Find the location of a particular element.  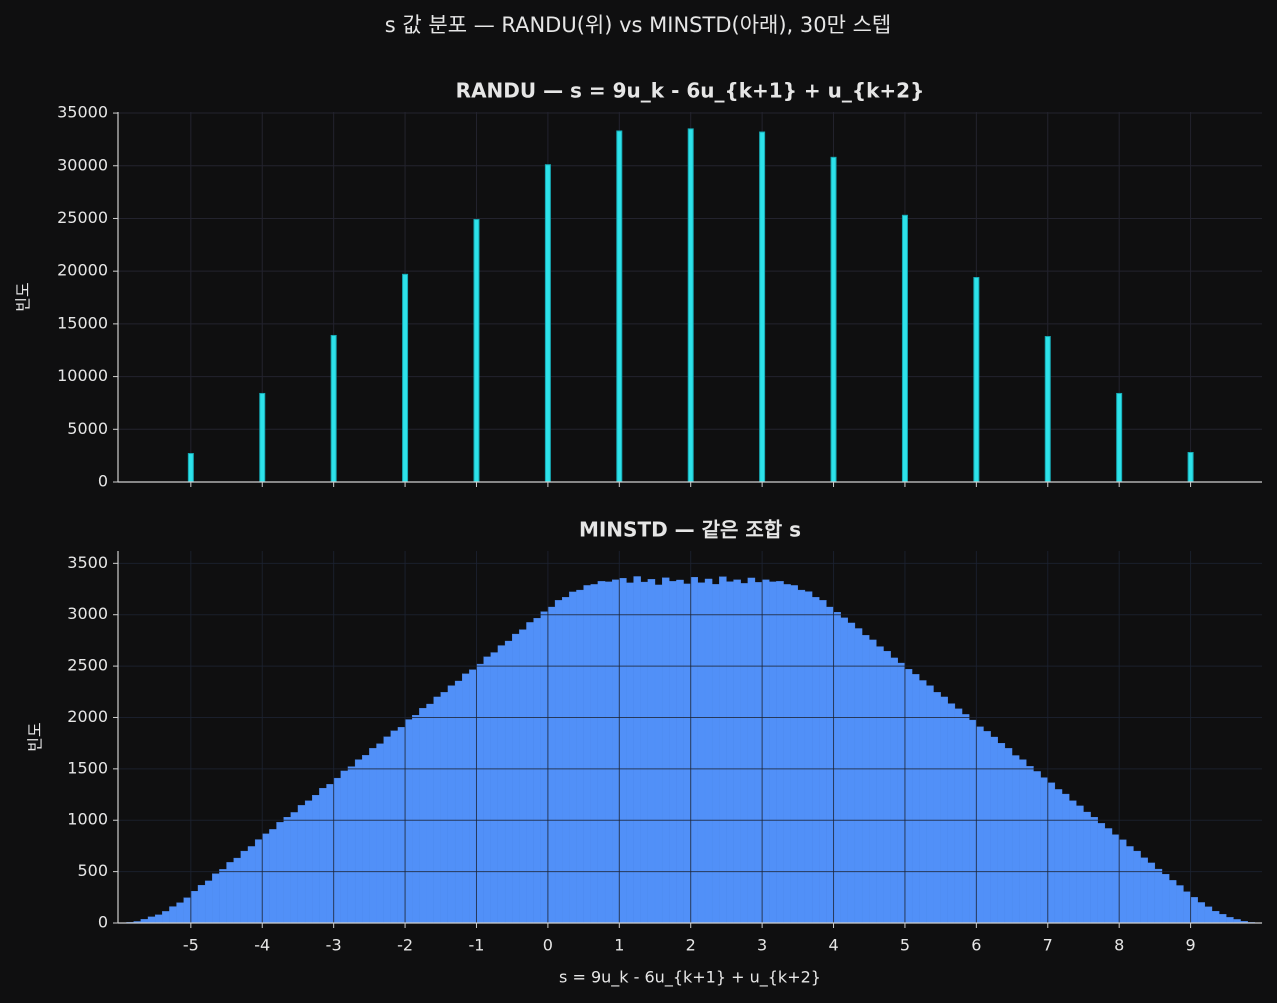

figure-title: s 값 분포 — RANDU(위) vs MINSTD(아래), 30만 스텝 is located at coordinates (638, 25).